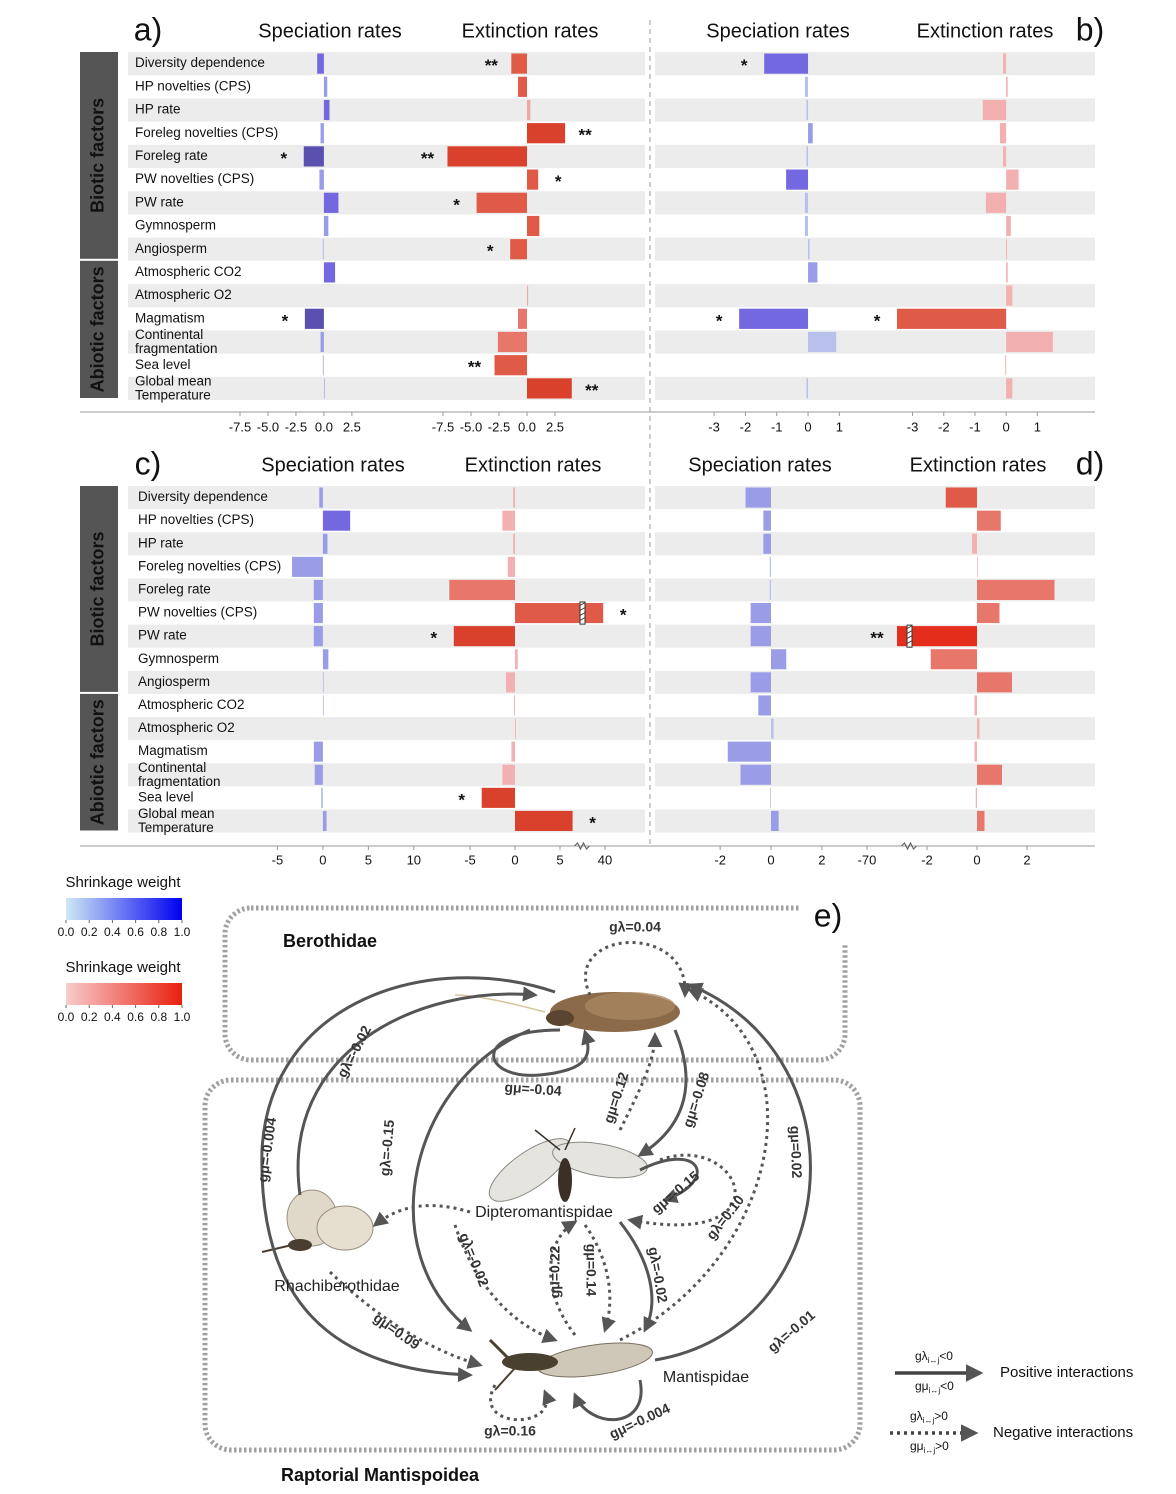 The width and height of the screenshot is (1176, 1494). I want to click on category-label: HP rate, so click(158, 109).